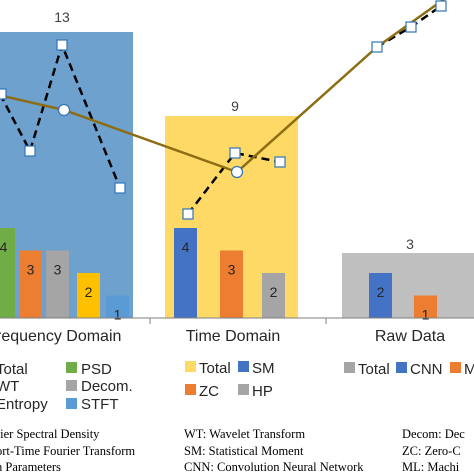 The height and width of the screenshot is (474, 474). Describe the element at coordinates (431, 467) in the screenshot. I see `footnote-ml: ML: Machi` at that location.